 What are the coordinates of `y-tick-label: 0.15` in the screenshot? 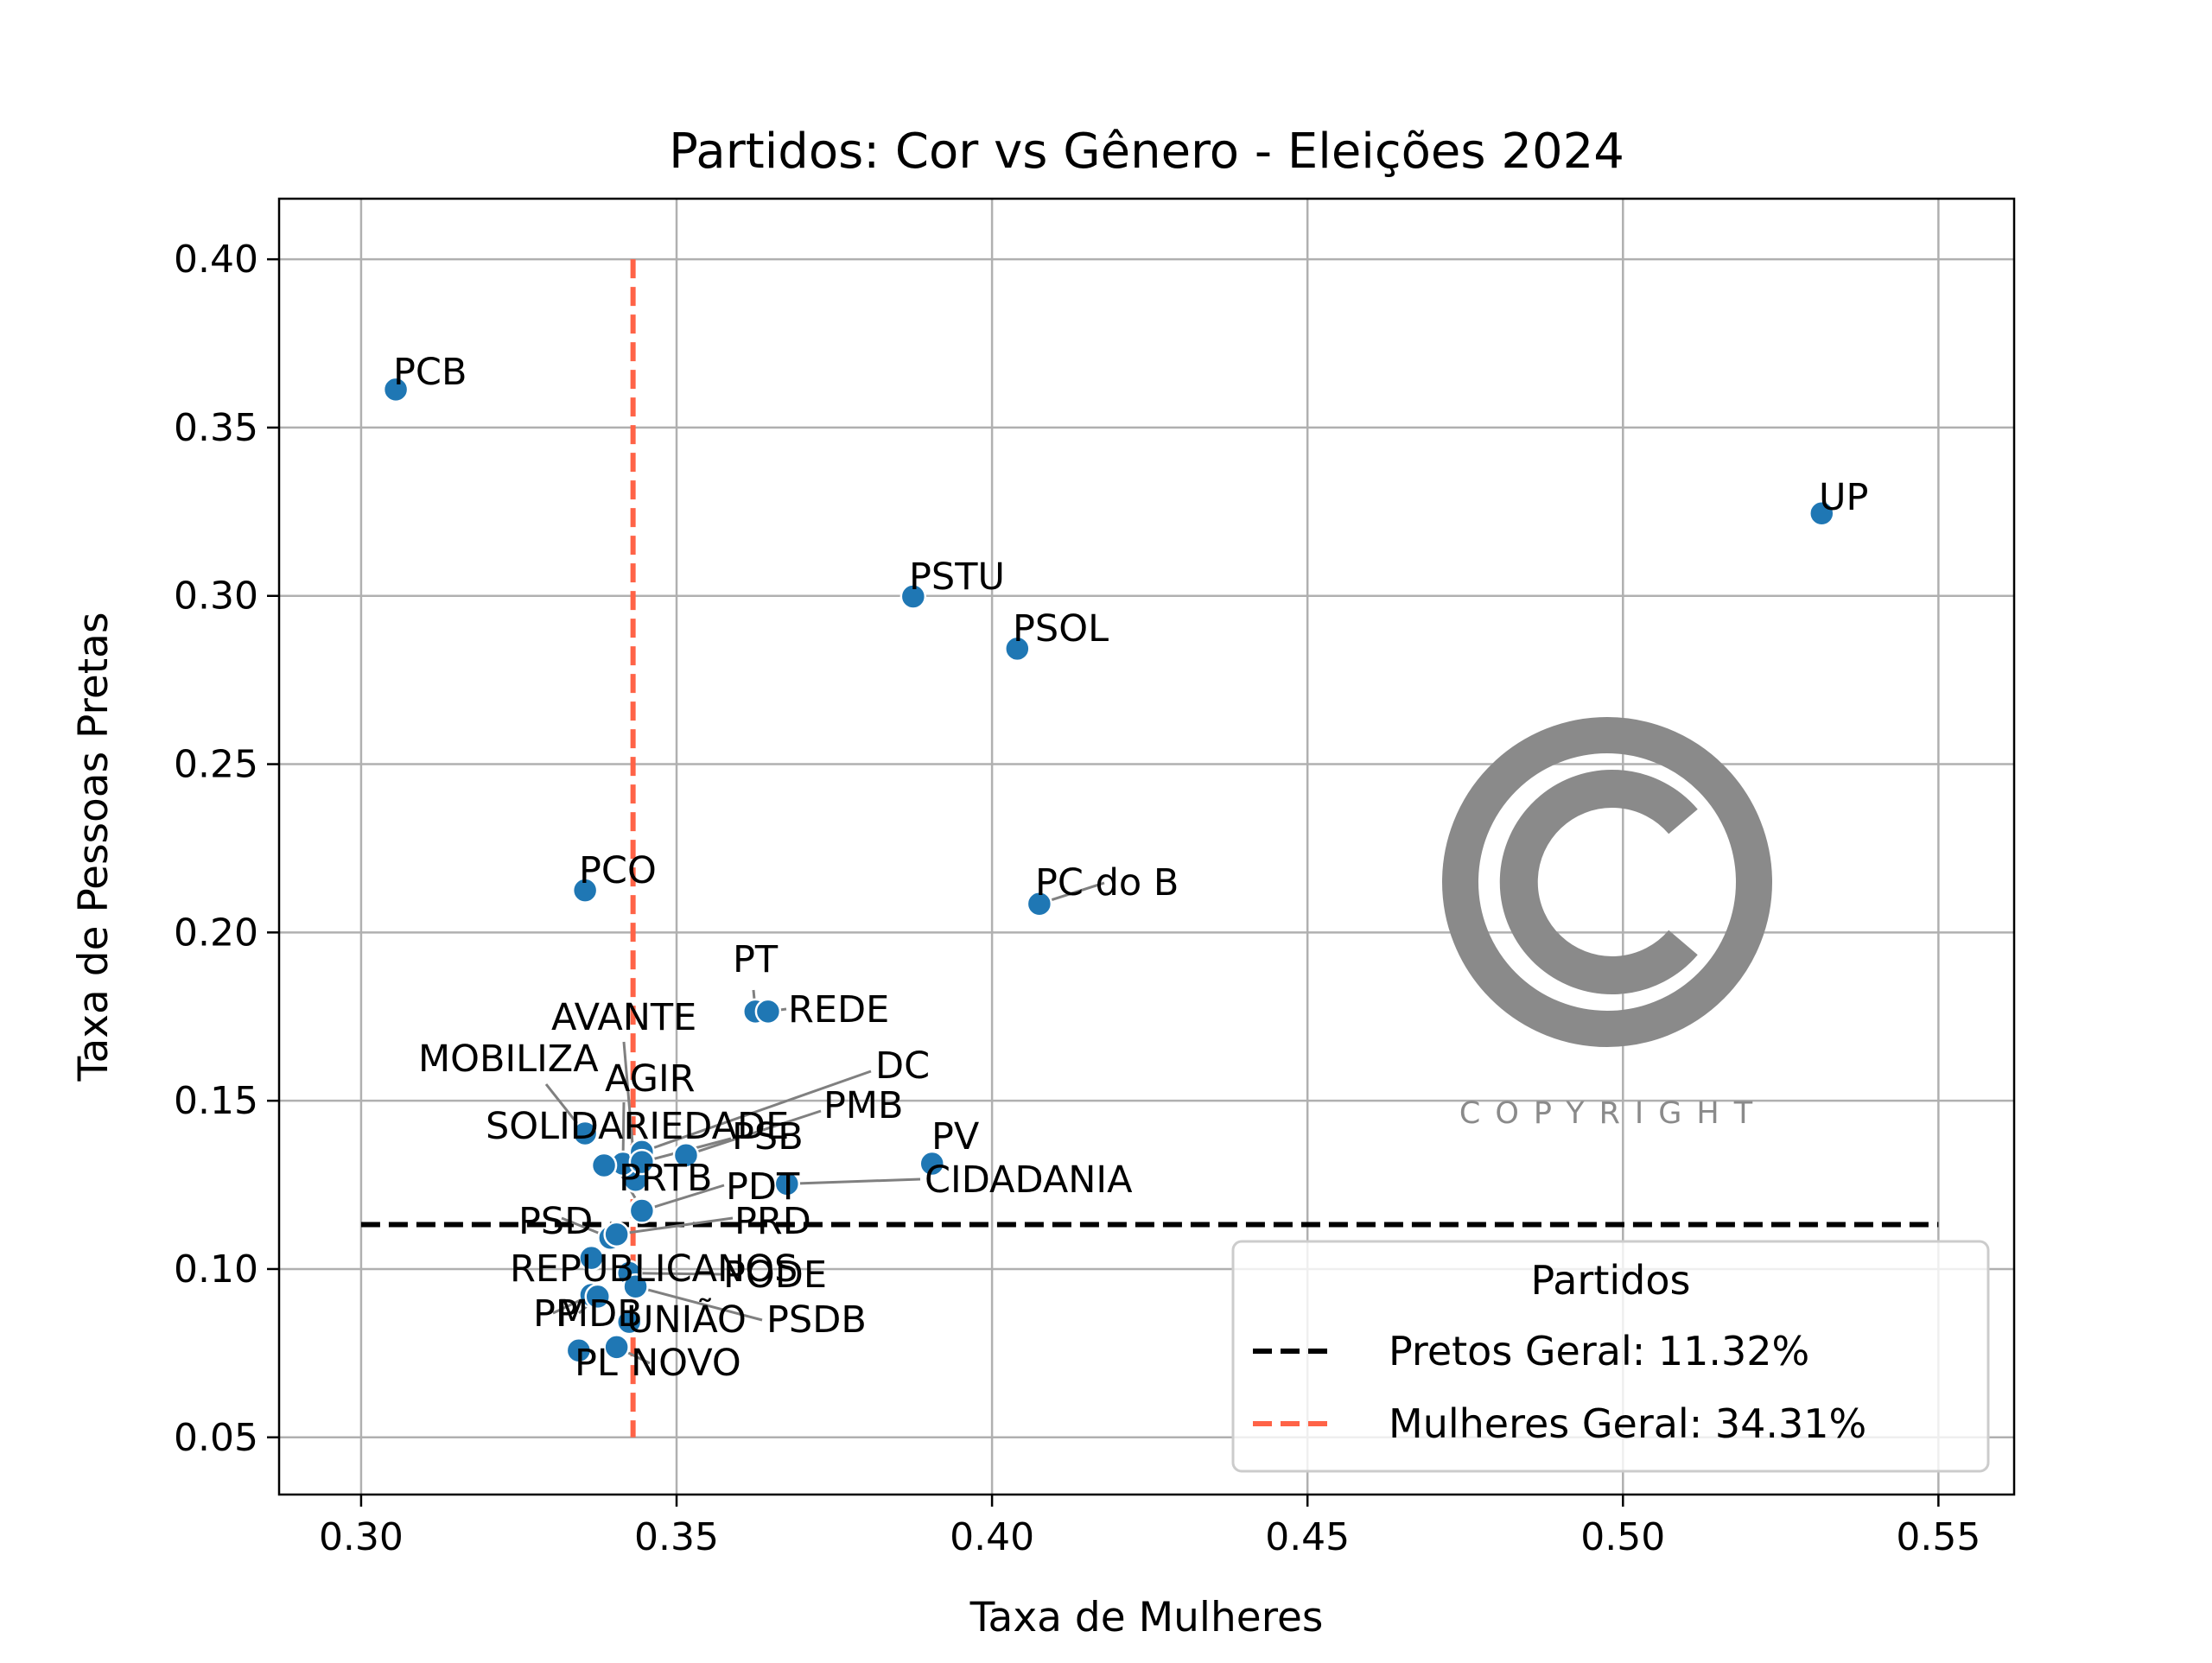 It's located at (216, 1101).